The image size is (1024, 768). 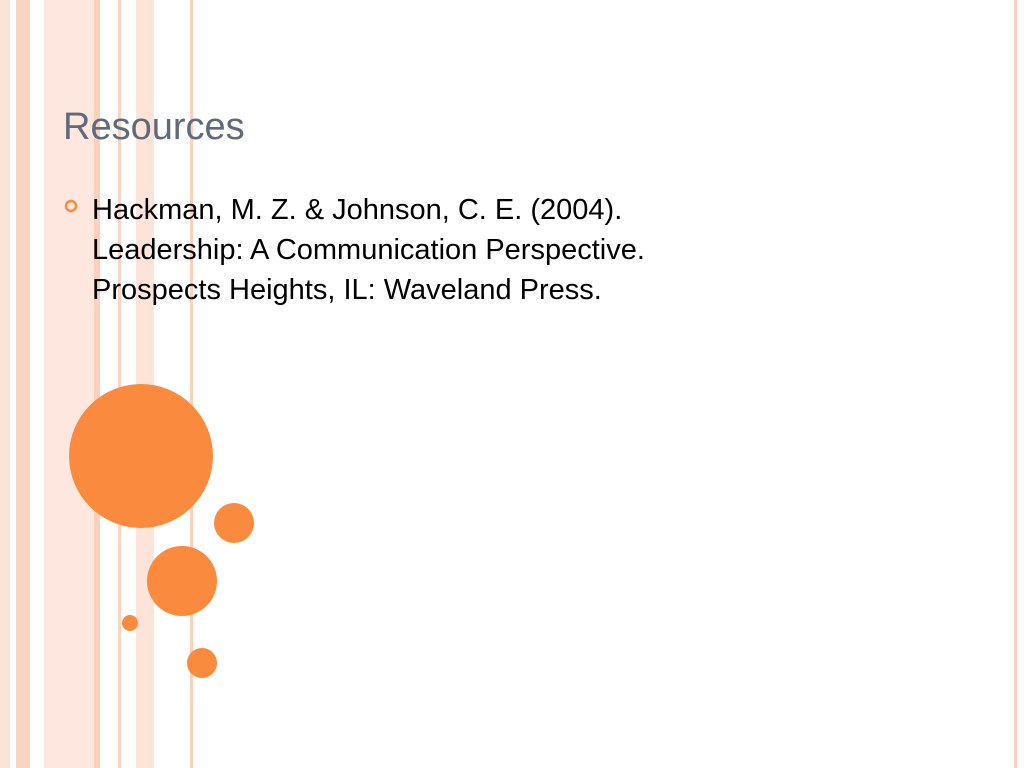 What do you see at coordinates (154, 127) in the screenshot?
I see `slide-title: Resources` at bounding box center [154, 127].